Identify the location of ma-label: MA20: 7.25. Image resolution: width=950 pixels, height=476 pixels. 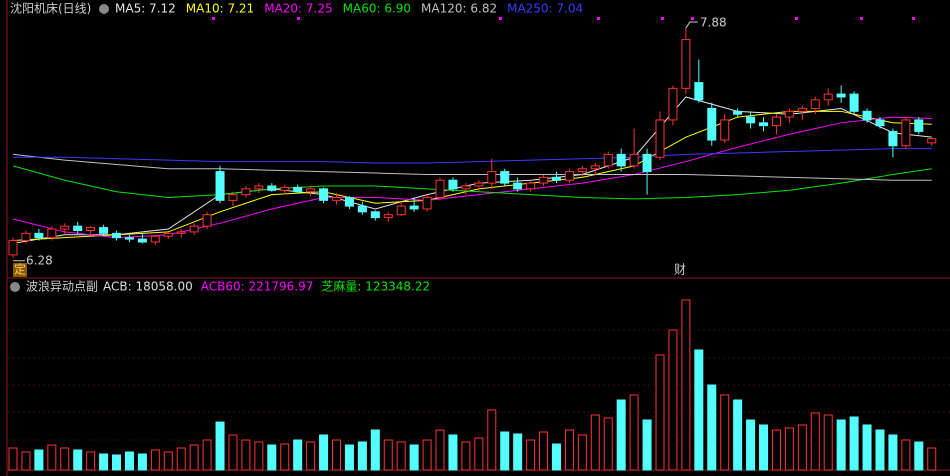
(298, 9).